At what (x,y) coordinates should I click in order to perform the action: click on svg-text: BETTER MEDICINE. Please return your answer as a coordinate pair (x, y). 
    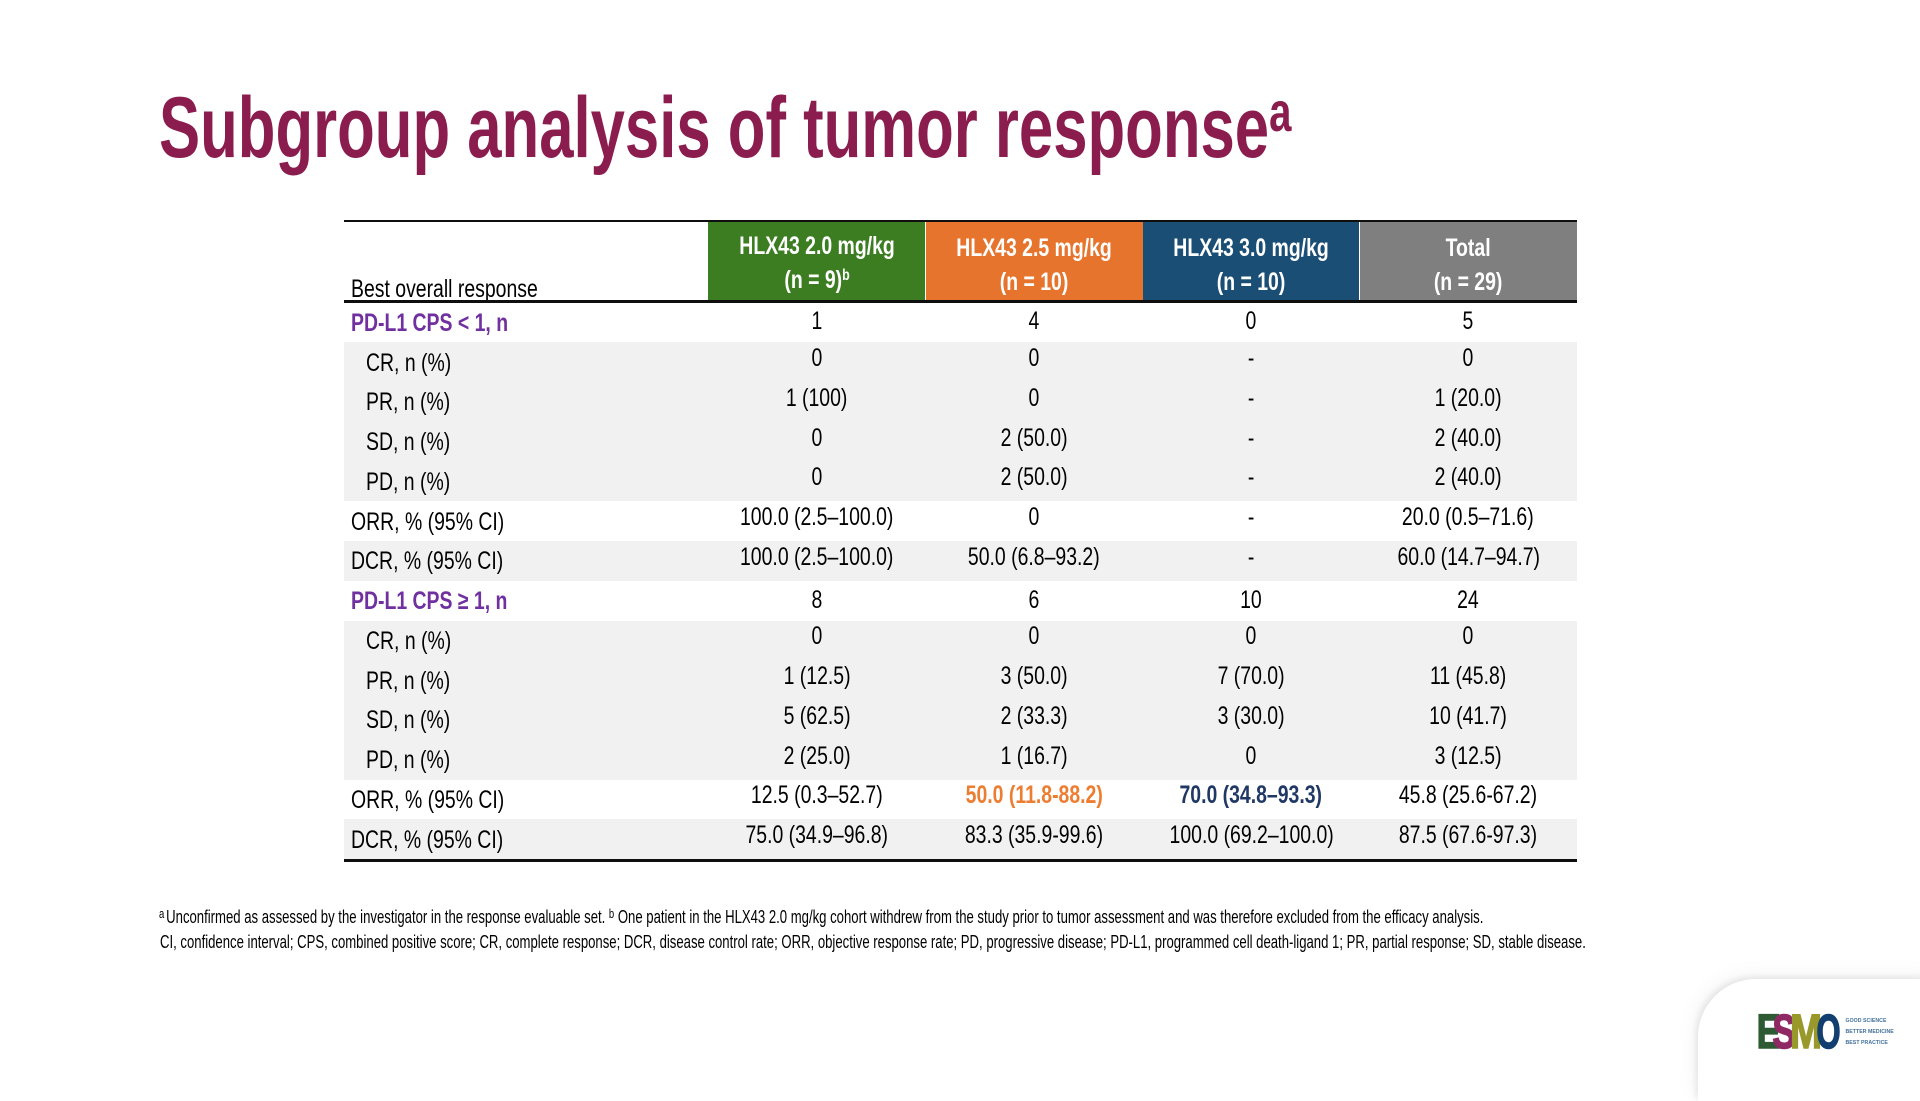
    Looking at the image, I should click on (1870, 1032).